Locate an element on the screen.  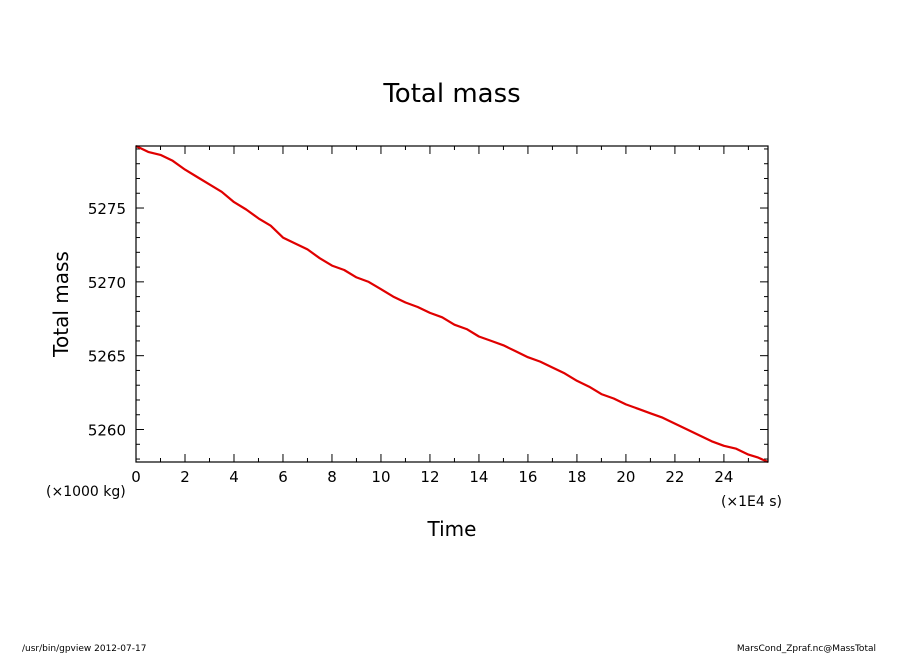
chart-title: Total mass is located at coordinates (451, 94).